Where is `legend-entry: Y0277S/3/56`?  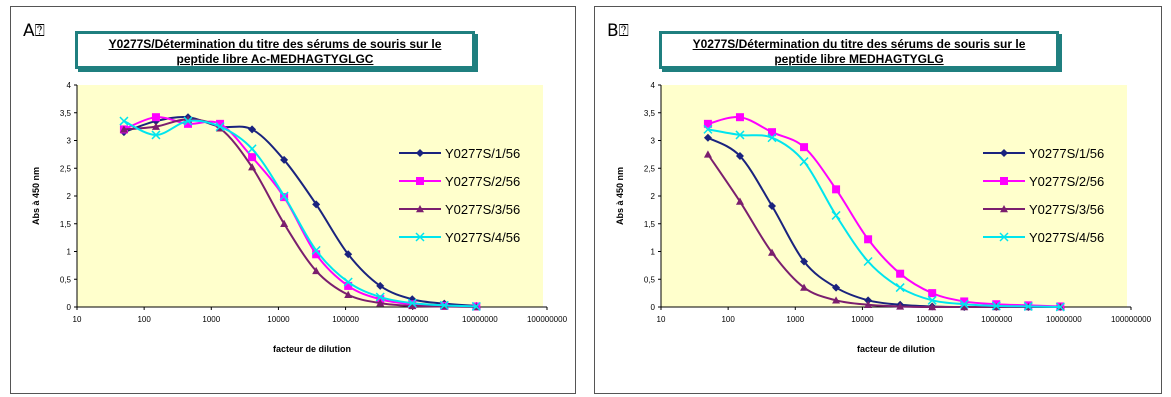 legend-entry: Y0277S/3/56 is located at coordinates (459, 209).